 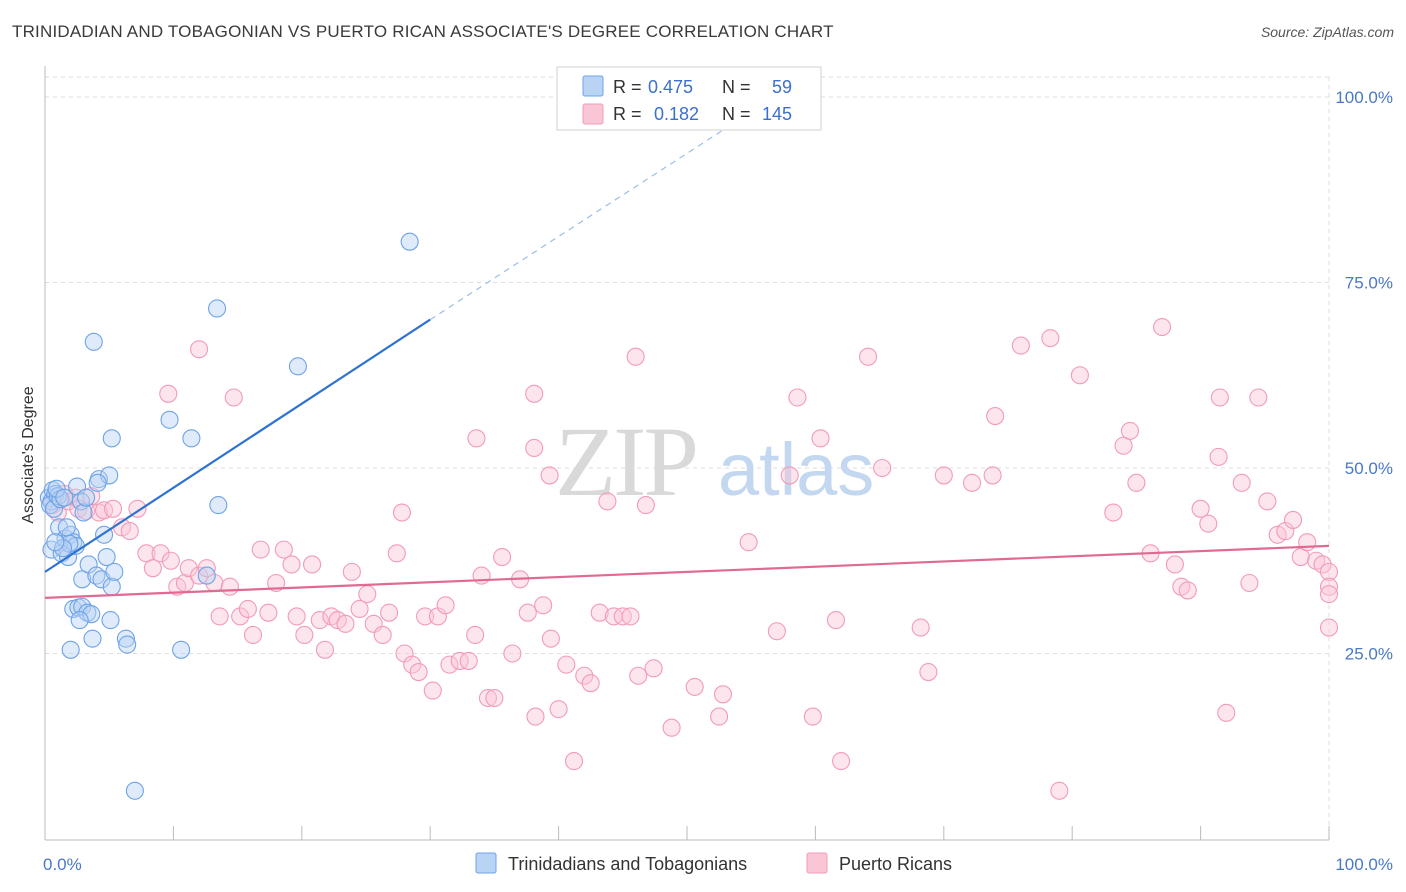 What do you see at coordinates (237, 445) in the screenshot?
I see `trend-line-trinidadians` at bounding box center [237, 445].